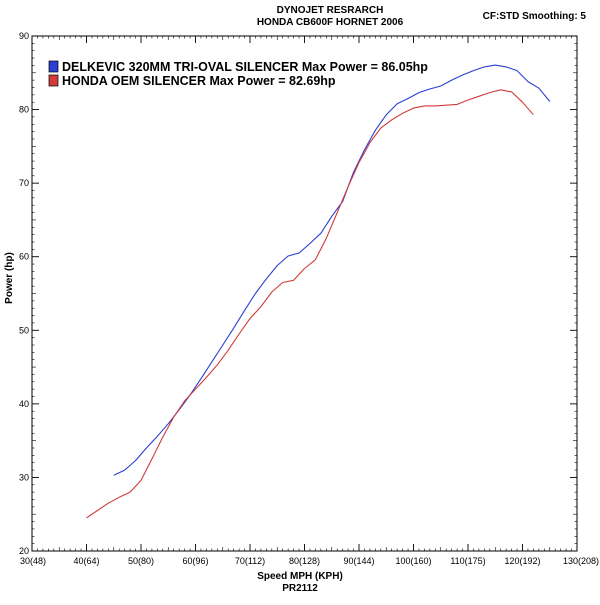 The width and height of the screenshot is (600, 605). Describe the element at coordinates (53, 80) in the screenshot. I see `legend-swatch-oem` at that location.